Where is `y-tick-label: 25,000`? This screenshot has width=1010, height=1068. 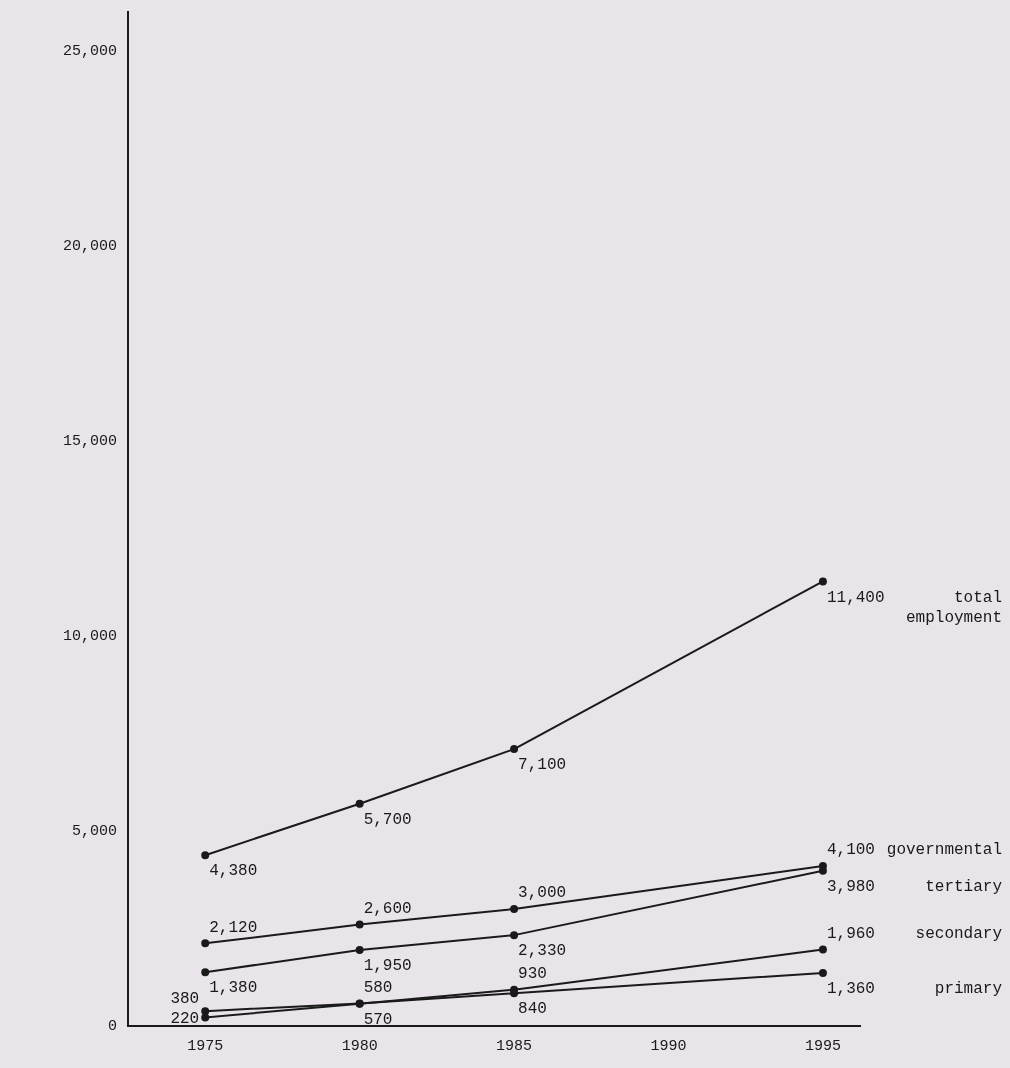 y-tick-label: 25,000 is located at coordinates (90, 51).